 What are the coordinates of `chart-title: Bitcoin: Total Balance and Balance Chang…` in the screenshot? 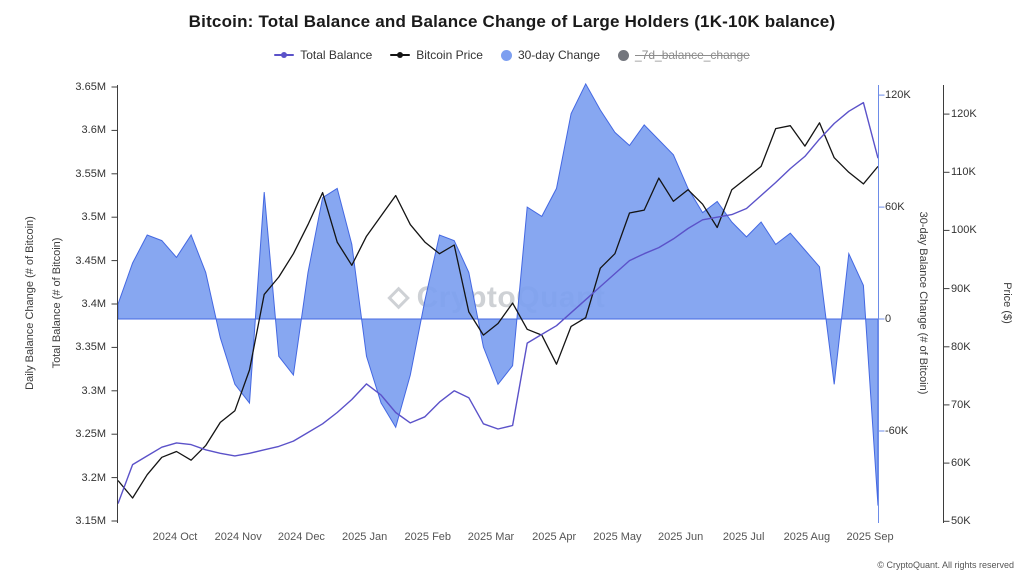 It's located at (512, 21).